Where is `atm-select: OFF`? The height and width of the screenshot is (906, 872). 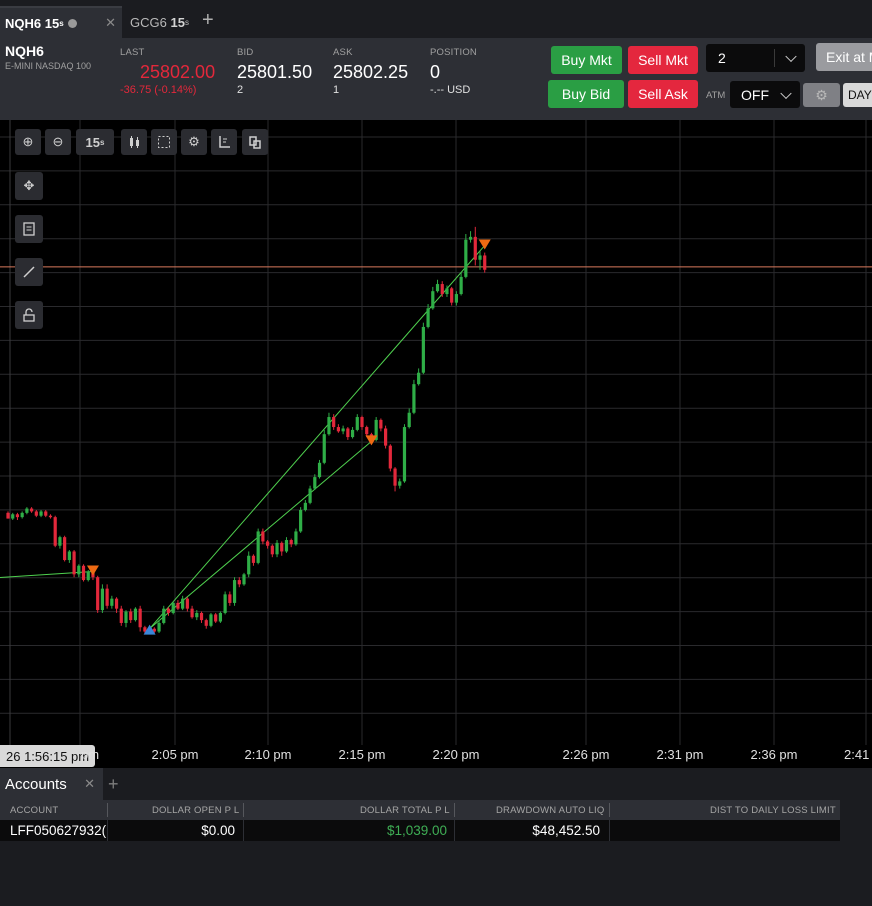
atm-select: OFF is located at coordinates (765, 94).